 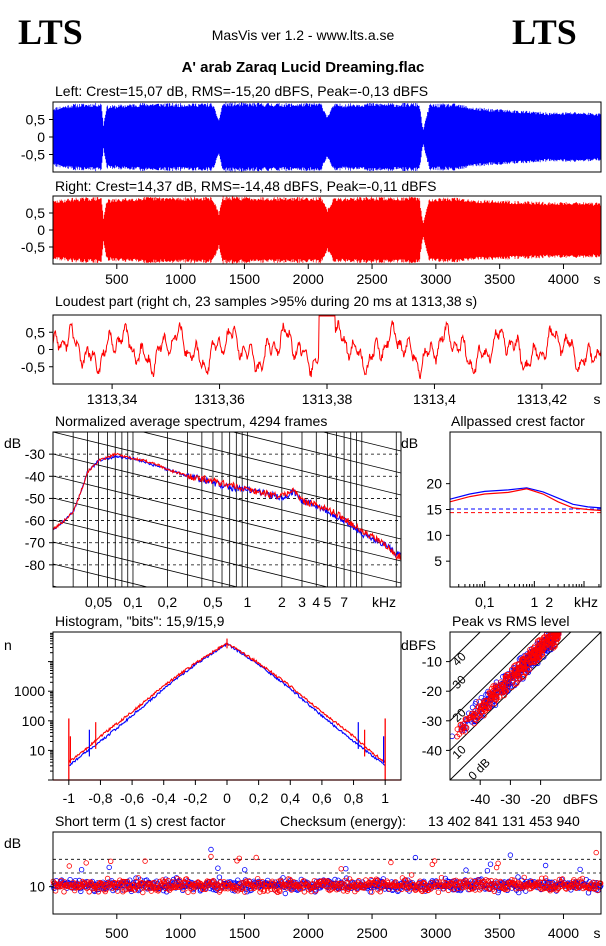 I want to click on loudest-part-trace, so click(x=327, y=347).